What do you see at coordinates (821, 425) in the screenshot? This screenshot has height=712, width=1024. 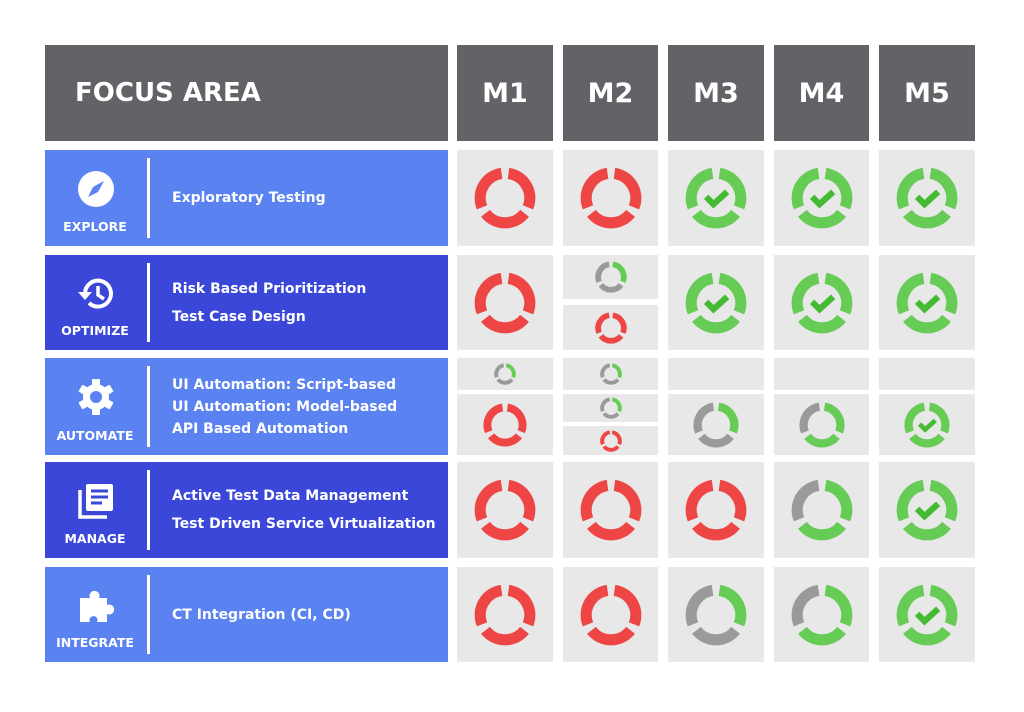 I see `maturity-ring-icon-2of3` at bounding box center [821, 425].